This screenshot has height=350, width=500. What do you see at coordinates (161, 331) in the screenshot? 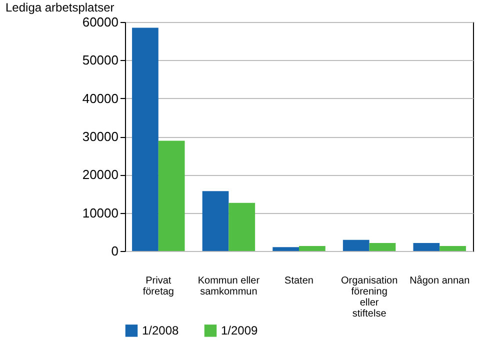
I see `legend-label: 1/2008` at bounding box center [161, 331].